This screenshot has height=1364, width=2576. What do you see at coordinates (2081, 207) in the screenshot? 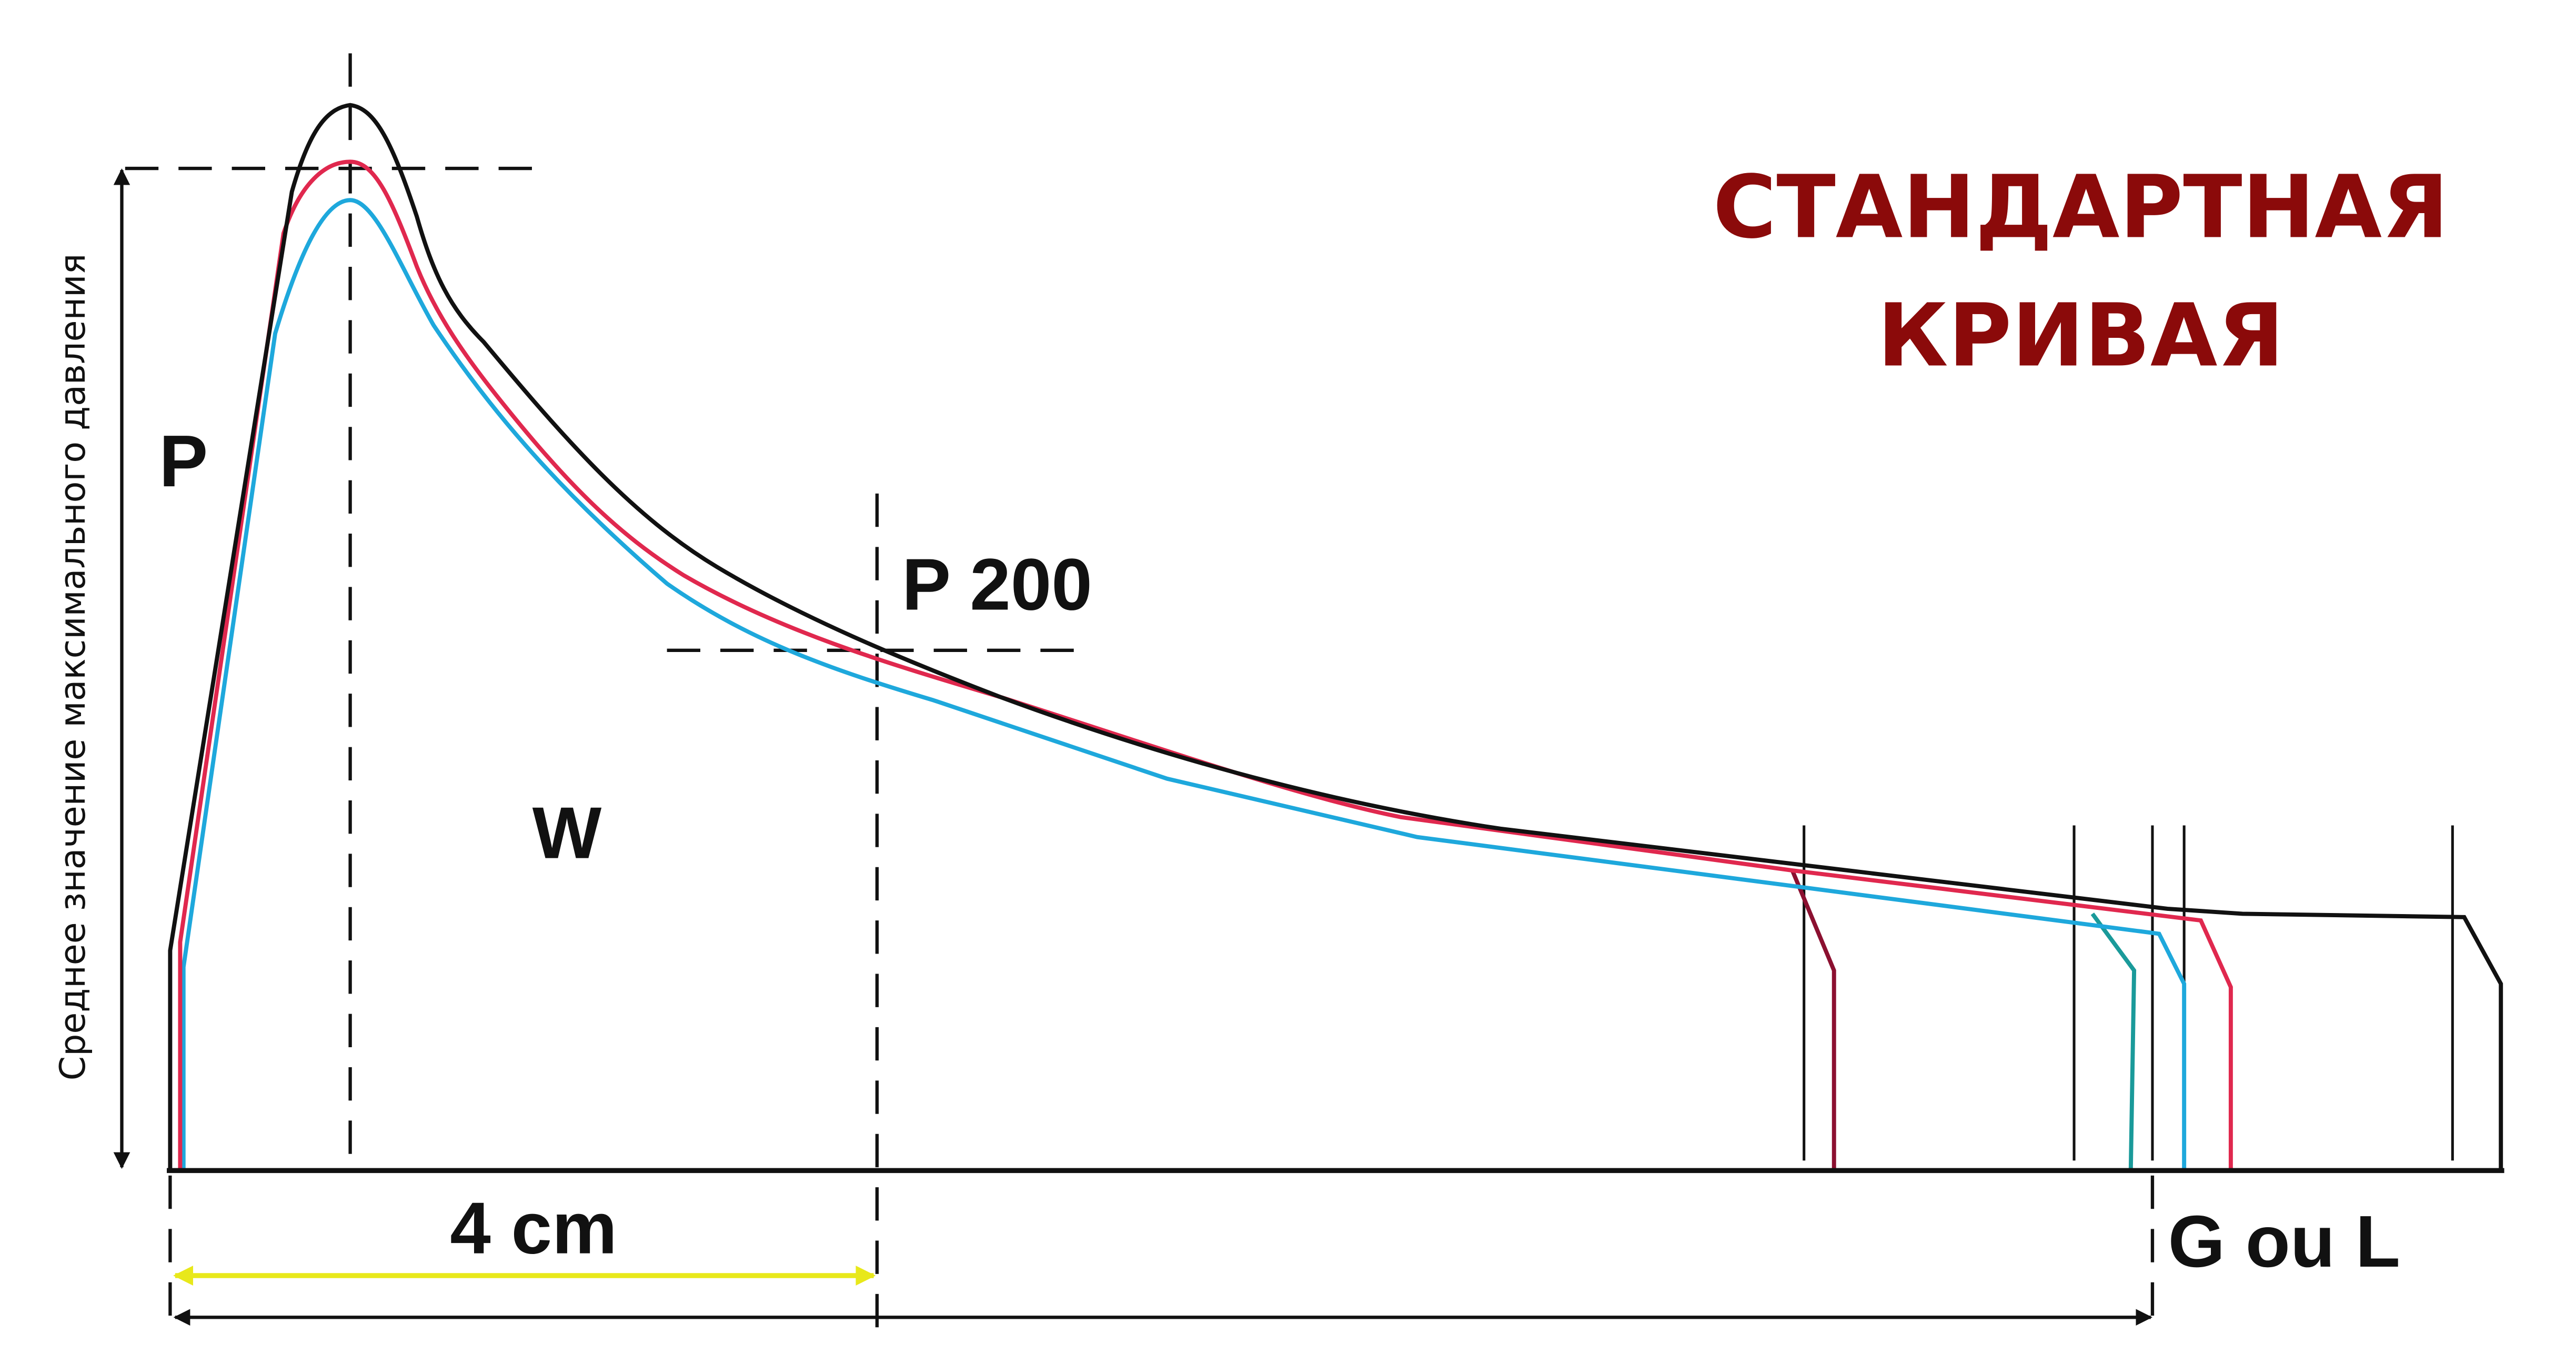
I see `title-line: СТАНДАРТНАЯ` at bounding box center [2081, 207].